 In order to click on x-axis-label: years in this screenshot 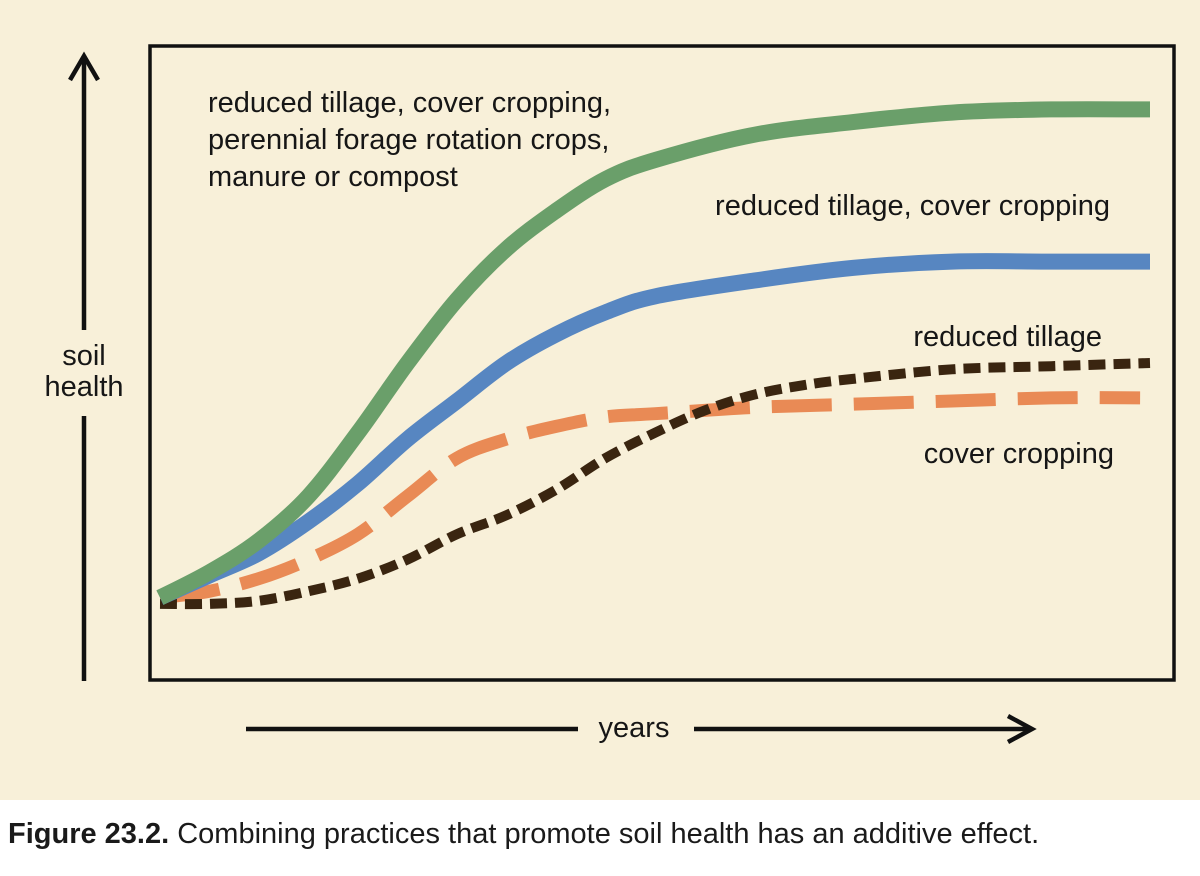, I will do `click(634, 728)`.